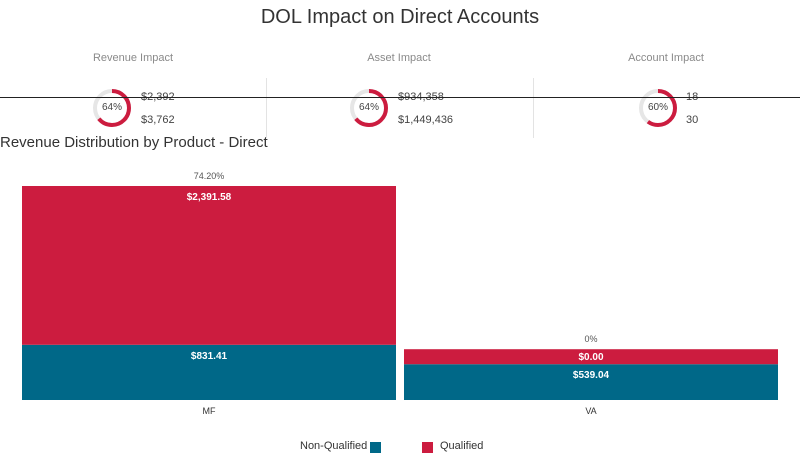 The height and width of the screenshot is (468, 800). What do you see at coordinates (158, 120) in the screenshot?
I see `kpi-value-bottom: $3,762` at bounding box center [158, 120].